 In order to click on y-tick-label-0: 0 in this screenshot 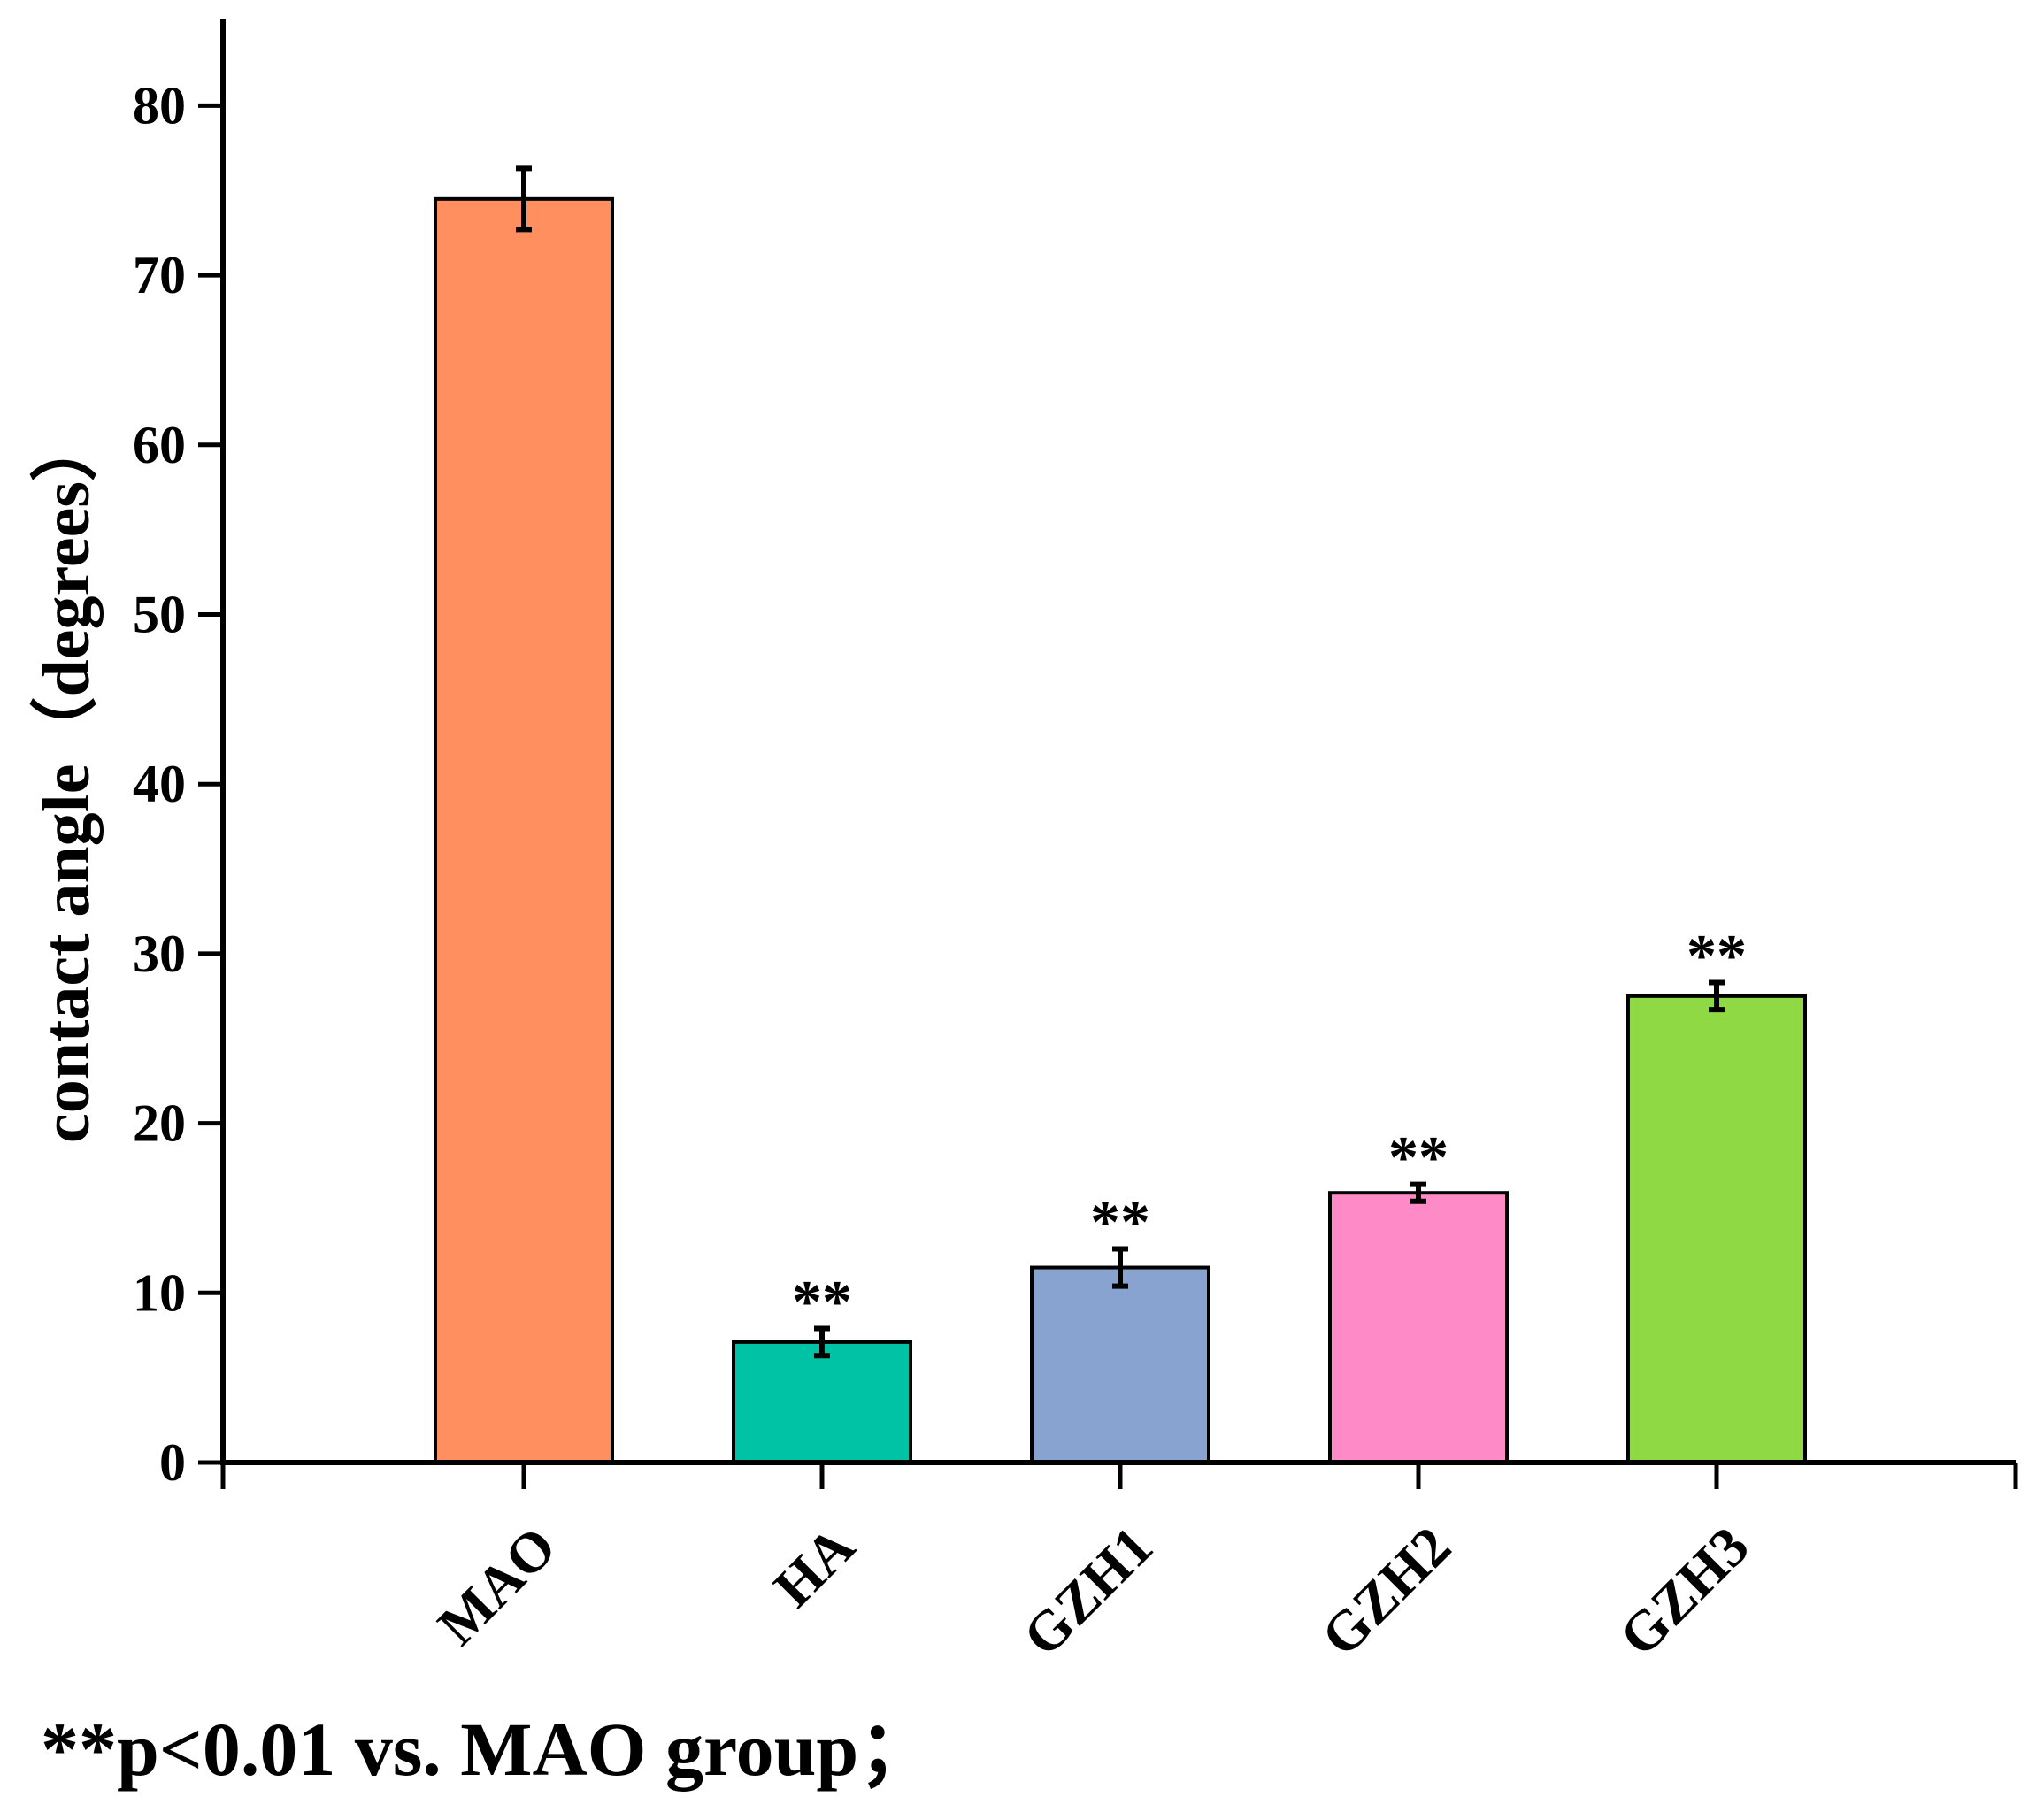, I will do `click(173, 1462)`.